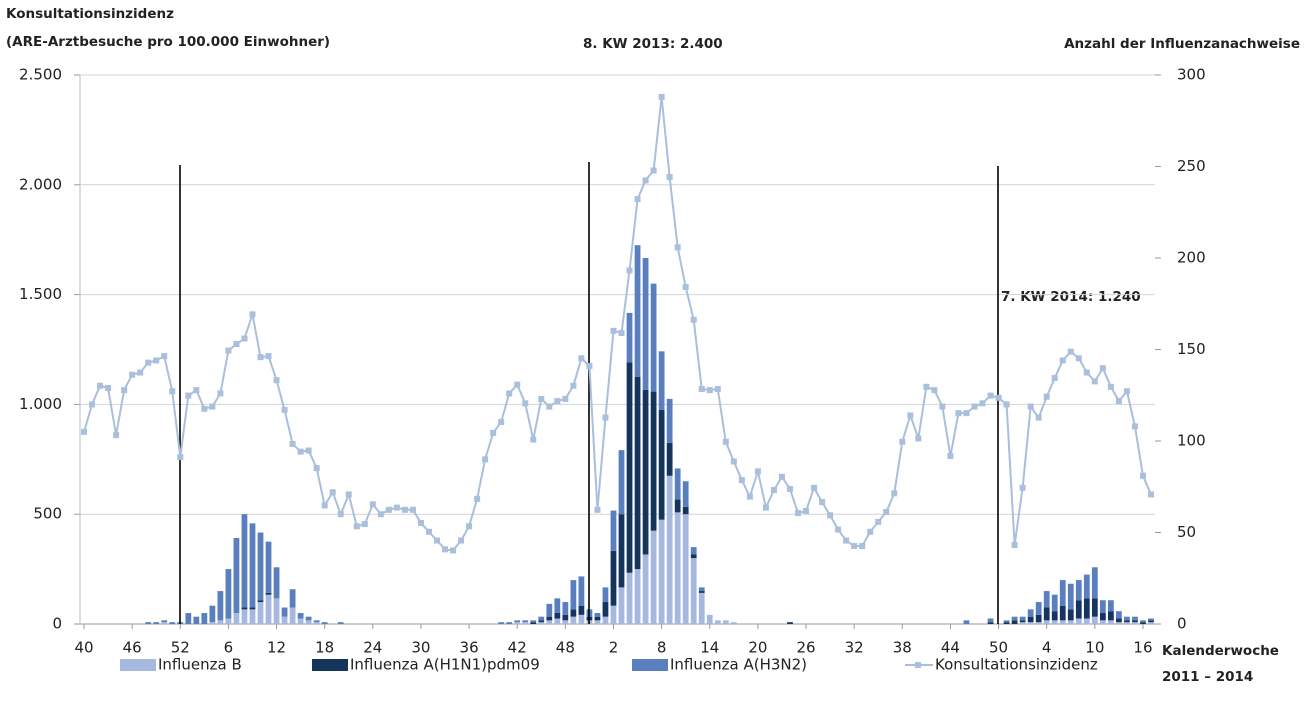  What do you see at coordinates (330, 665) in the screenshot?
I see `legend-swatch` at bounding box center [330, 665].